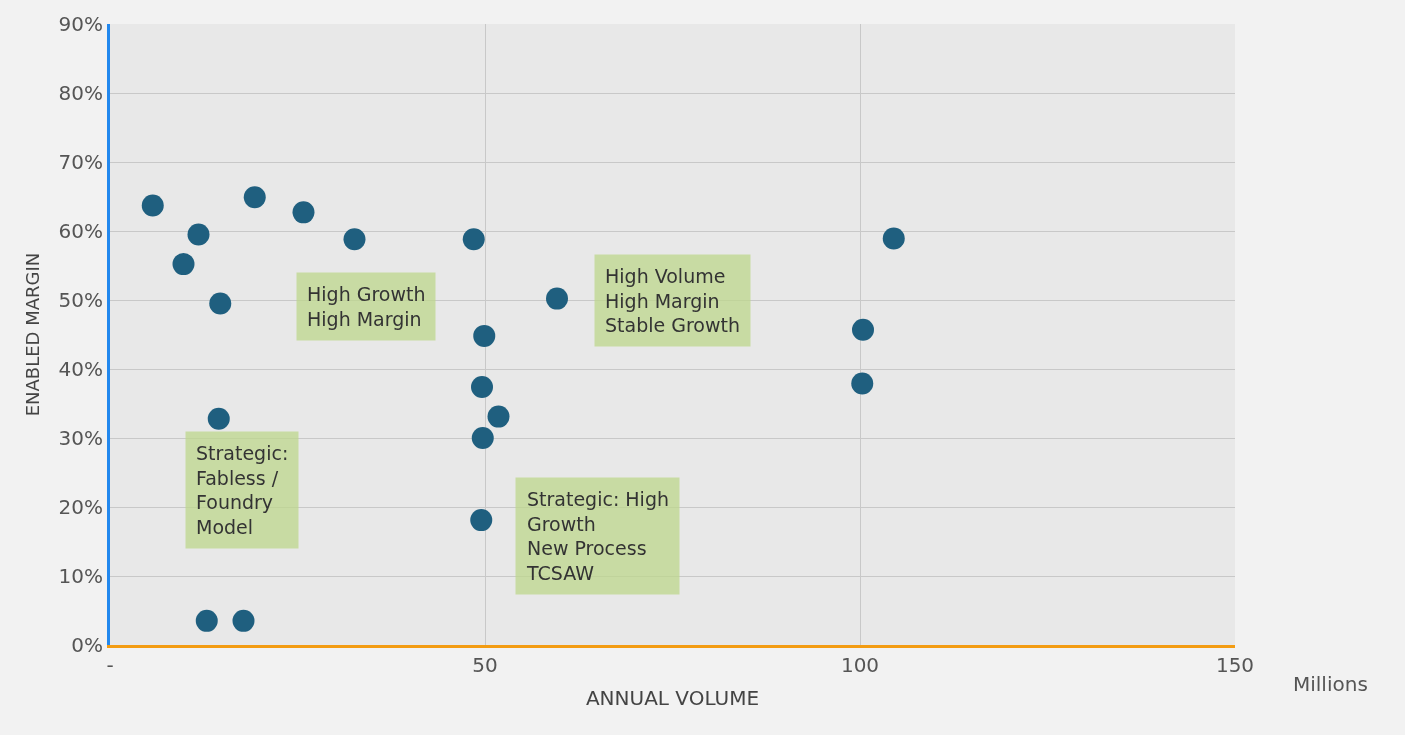  Describe the element at coordinates (672, 697) in the screenshot. I see `x-axis-title: ANNUAL VOLUME` at that location.